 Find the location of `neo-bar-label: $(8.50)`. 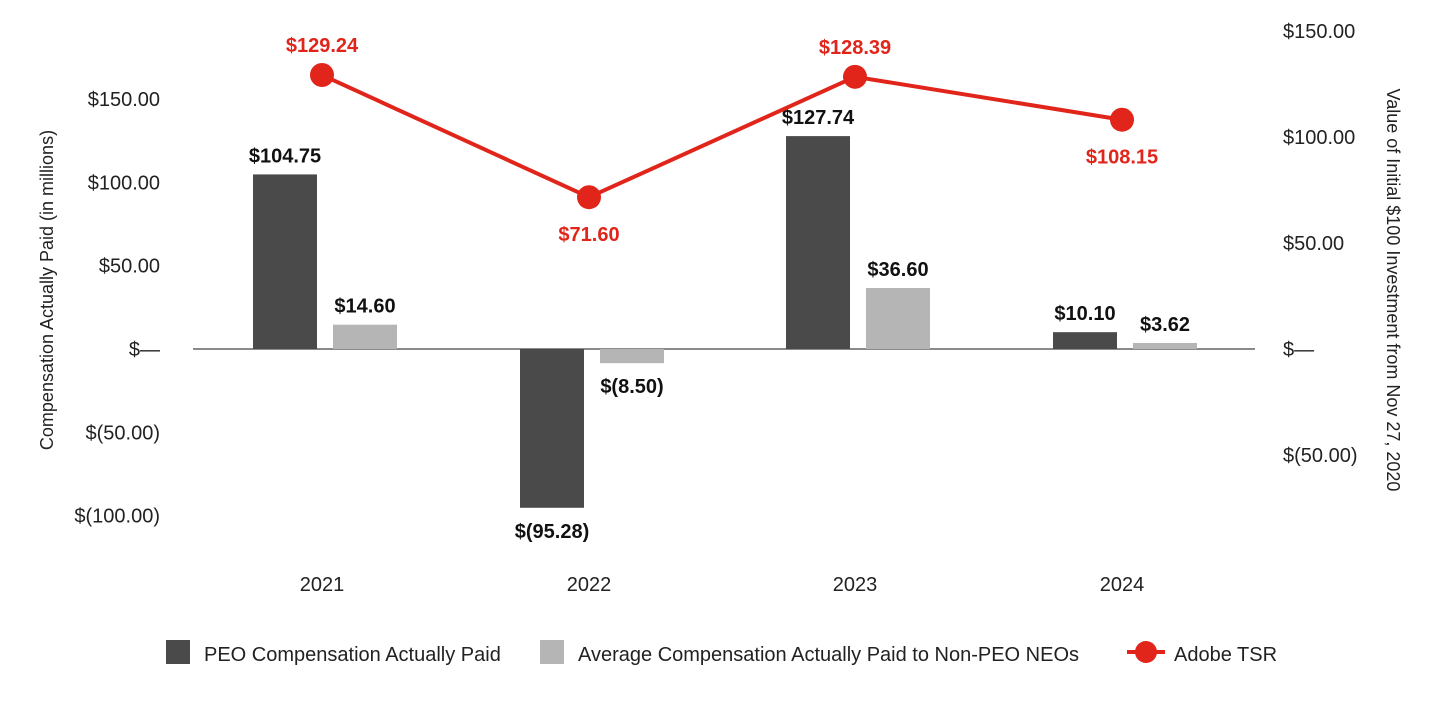

neo-bar-label: $(8.50) is located at coordinates (631, 387).